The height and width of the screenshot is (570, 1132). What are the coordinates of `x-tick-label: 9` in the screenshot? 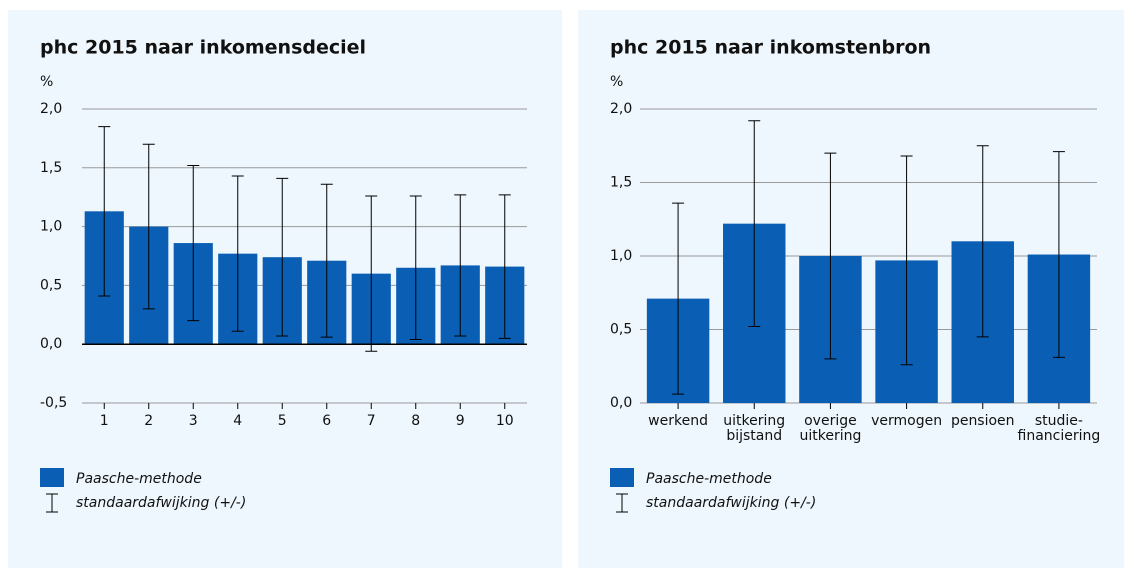 It's located at (460, 421).